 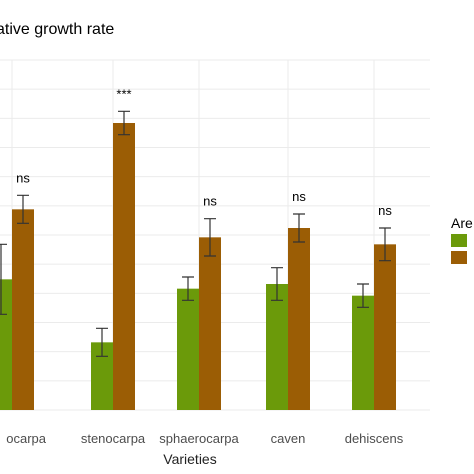 I want to click on x-tick-label: dehiscens, so click(x=374, y=438).